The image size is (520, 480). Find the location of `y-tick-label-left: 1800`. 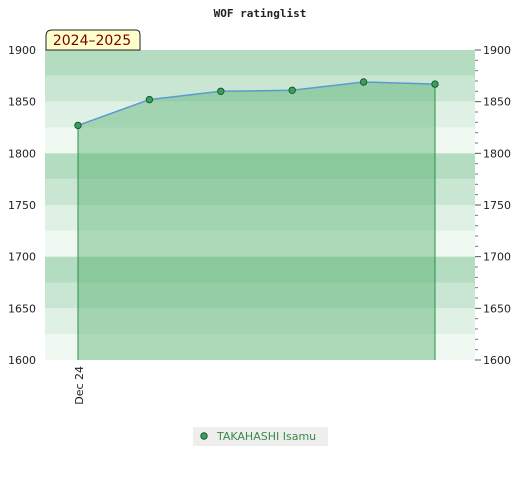

y-tick-label-left: 1800 is located at coordinates (22, 153).